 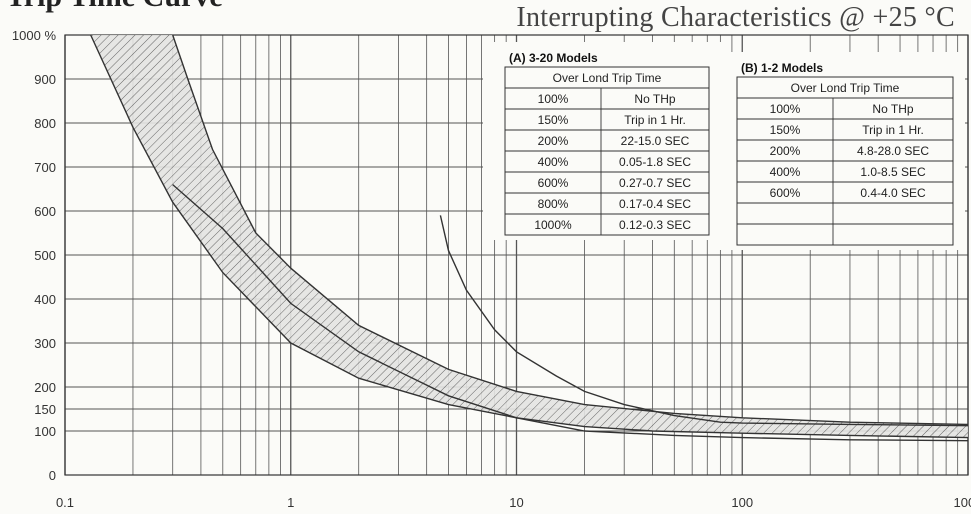 I want to click on y-tick-label: 800, so click(x=45, y=123).